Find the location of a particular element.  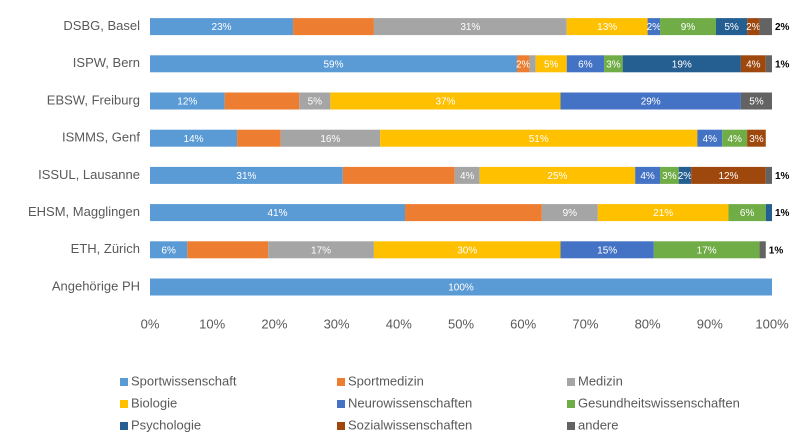

x-tick-label: 80% is located at coordinates (648, 323).